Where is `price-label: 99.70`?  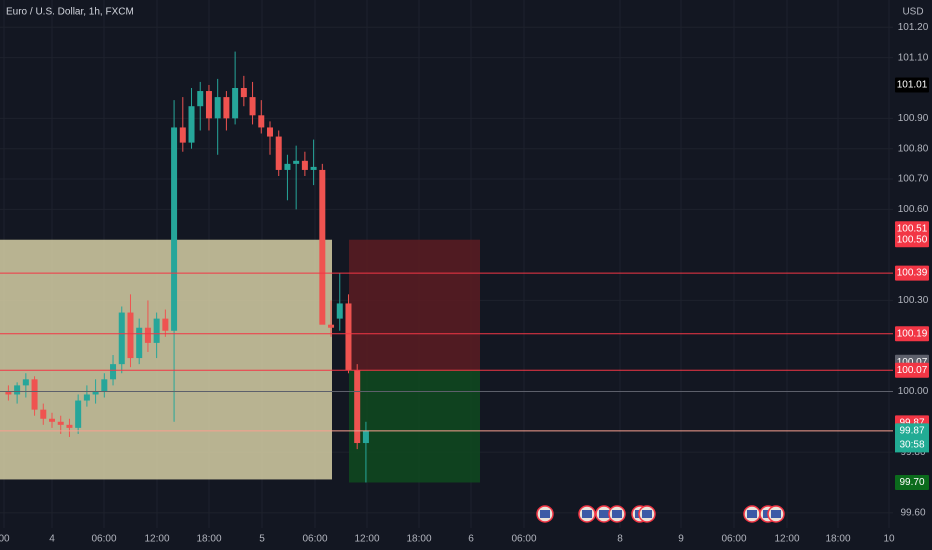 price-label: 99.70 is located at coordinates (911, 482).